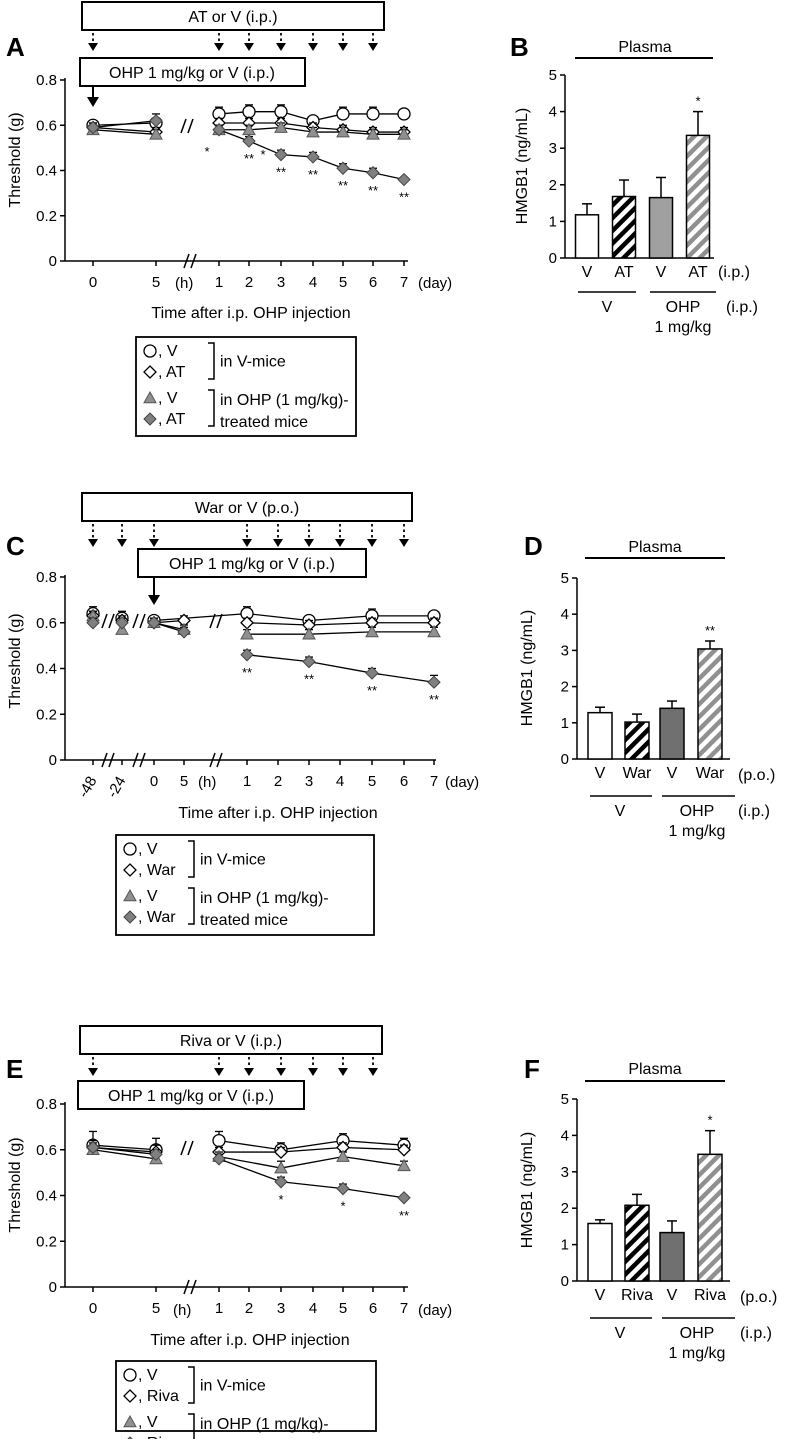 The width and height of the screenshot is (787, 1439). I want to click on x-tick-label: 5, so click(372, 781).